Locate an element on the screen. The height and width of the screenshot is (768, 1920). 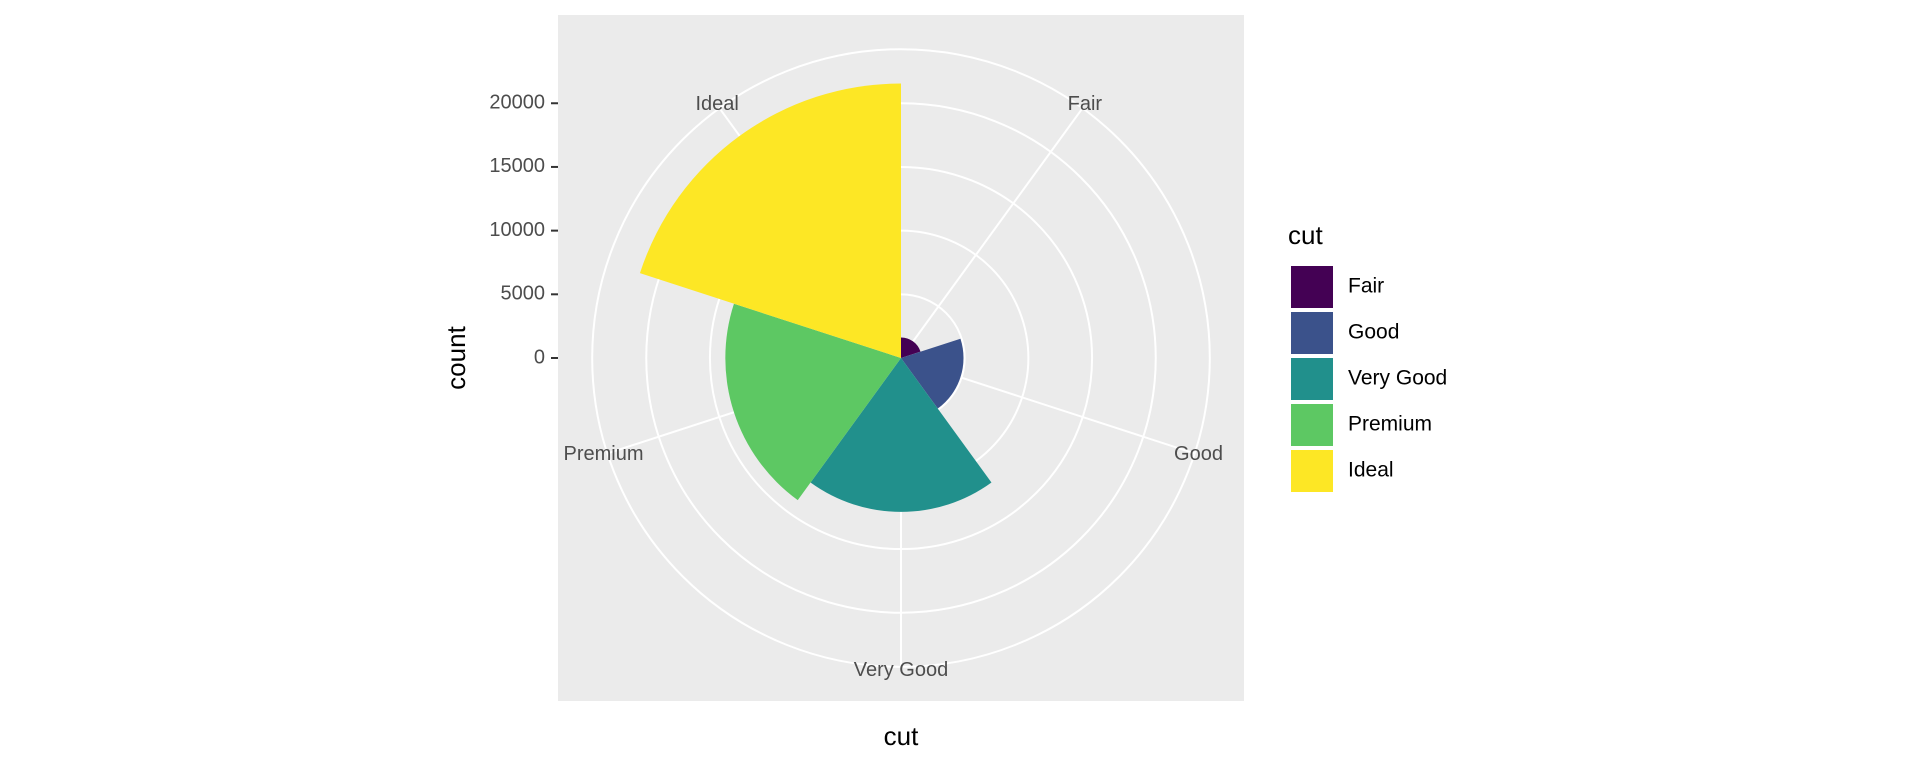
spoke is located at coordinates (992, 233).